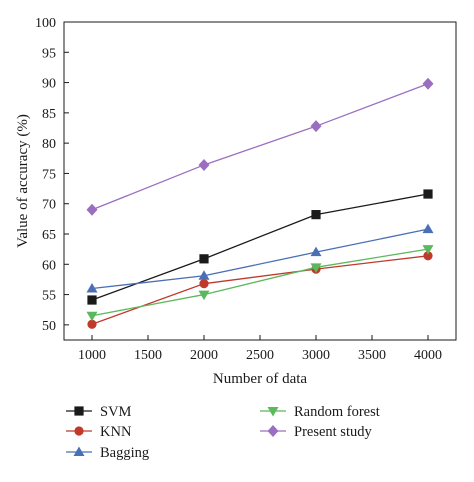 The height and width of the screenshot is (482, 474). Describe the element at coordinates (204, 355) in the screenshot. I see `x-tick-label: 2000` at that location.